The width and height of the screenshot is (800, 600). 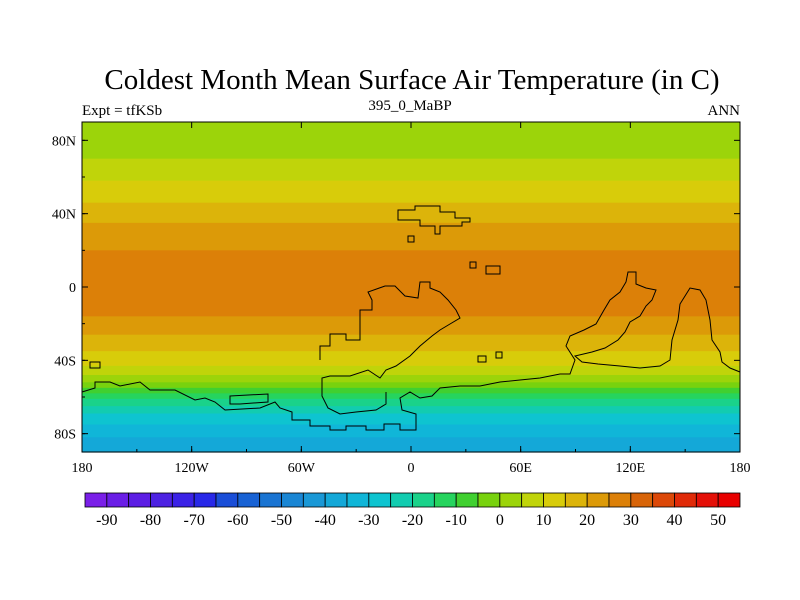 I want to click on x-tick-label: 180, so click(x=740, y=468).